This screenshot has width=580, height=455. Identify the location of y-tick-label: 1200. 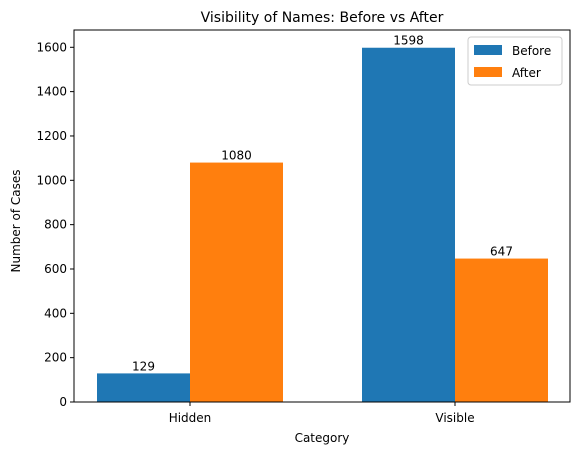
(51, 136).